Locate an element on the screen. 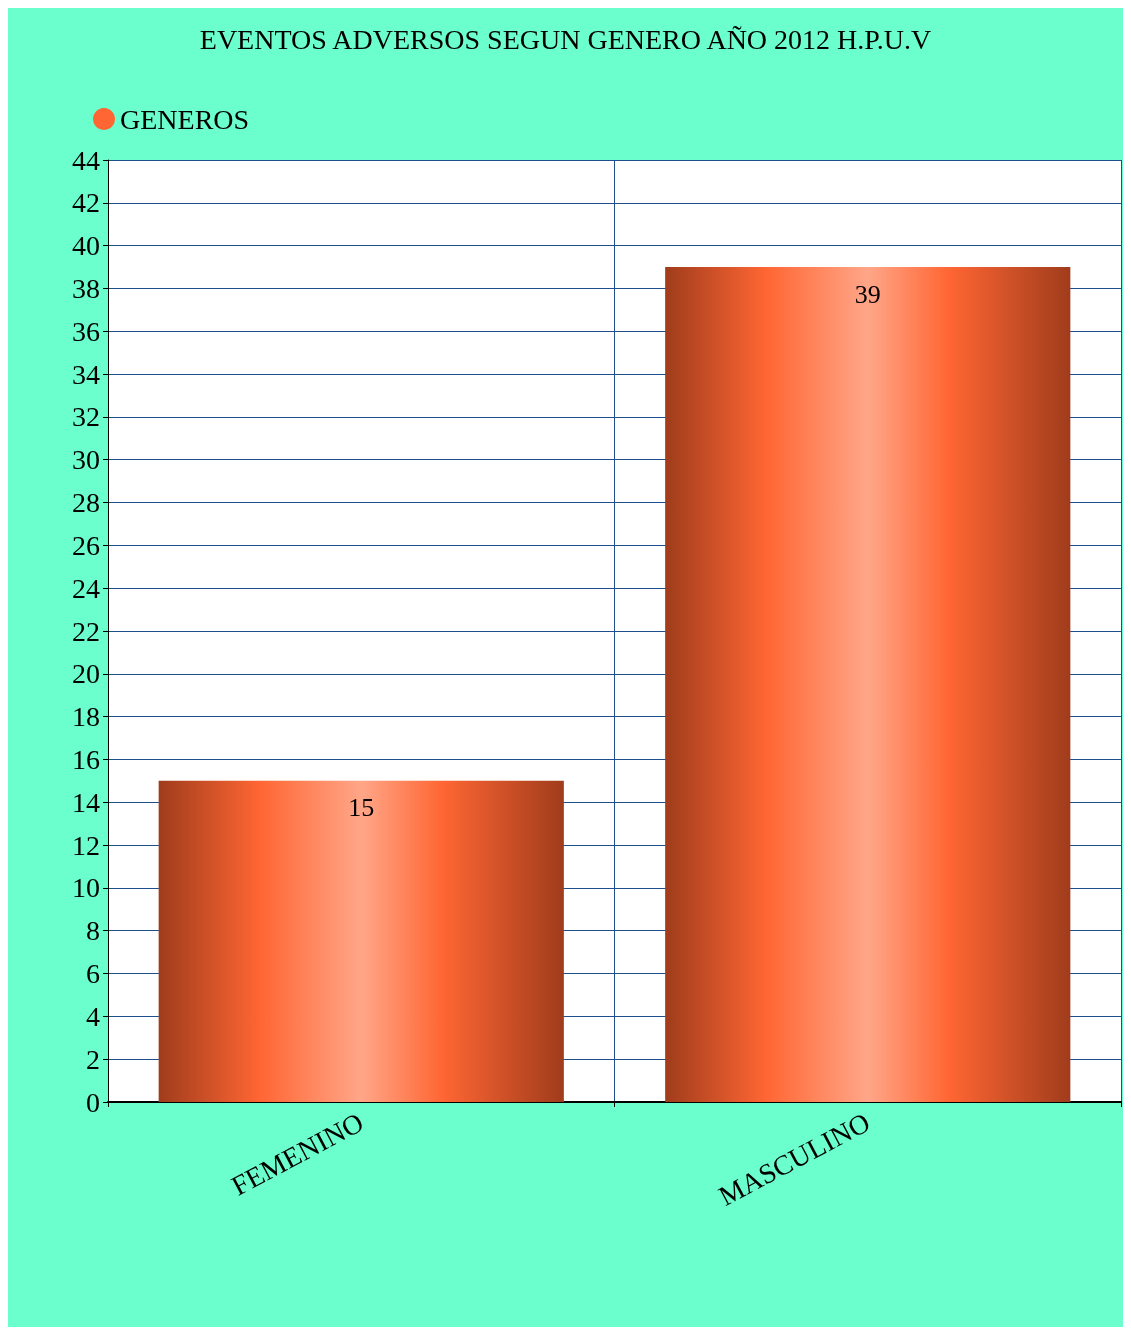 The height and width of the screenshot is (1335, 1131). y-tick-label: 0 is located at coordinates (93, 1102).